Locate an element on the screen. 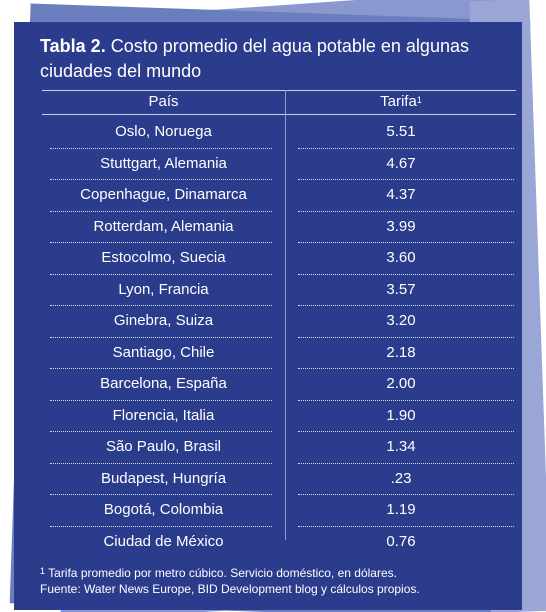  city-cell: Ciudad de México is located at coordinates (163, 541).